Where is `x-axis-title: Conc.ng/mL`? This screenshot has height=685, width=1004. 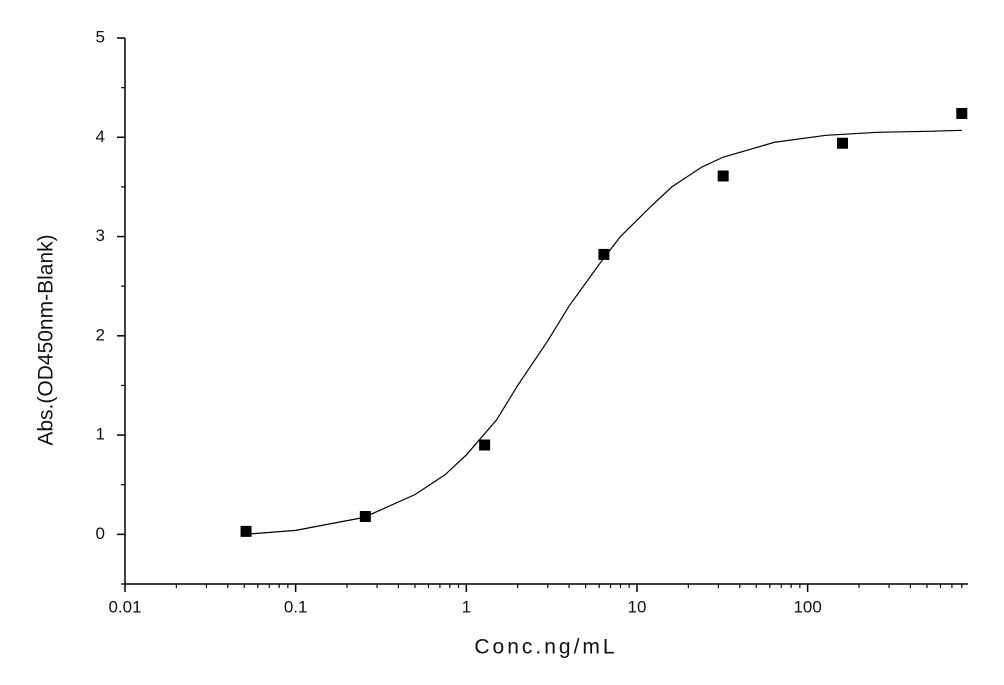
x-axis-title: Conc.ng/mL is located at coordinates (545, 647).